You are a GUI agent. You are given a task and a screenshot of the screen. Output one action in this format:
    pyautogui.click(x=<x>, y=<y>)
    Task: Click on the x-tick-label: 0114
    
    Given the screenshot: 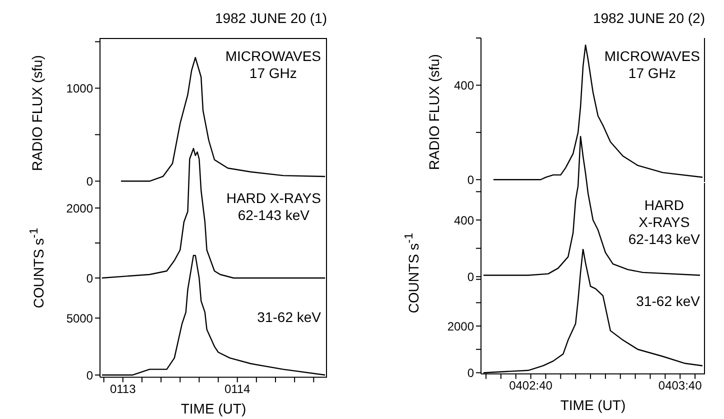 What is the action you would take?
    pyautogui.click(x=237, y=389)
    